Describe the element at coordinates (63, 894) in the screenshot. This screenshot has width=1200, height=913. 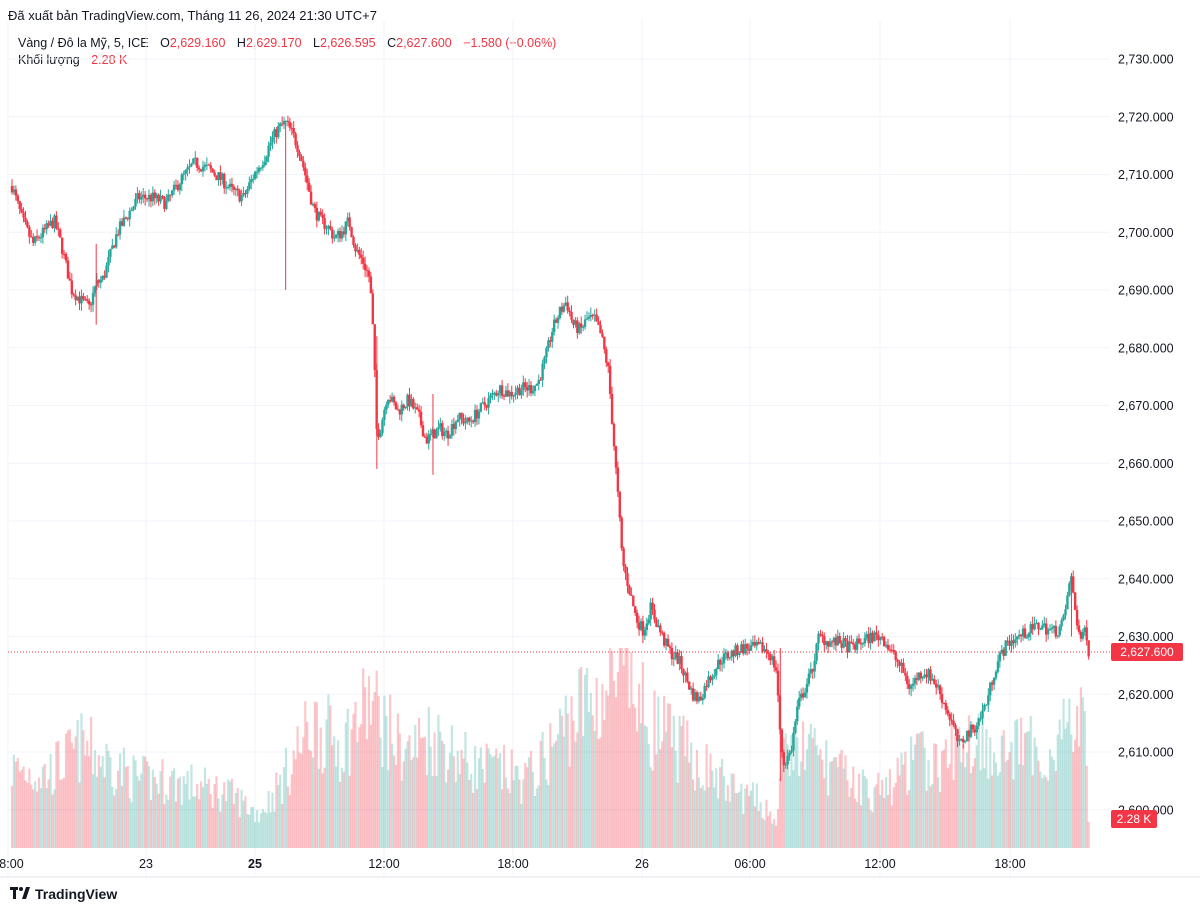
I see `tradingview-brand: TradingView` at that location.